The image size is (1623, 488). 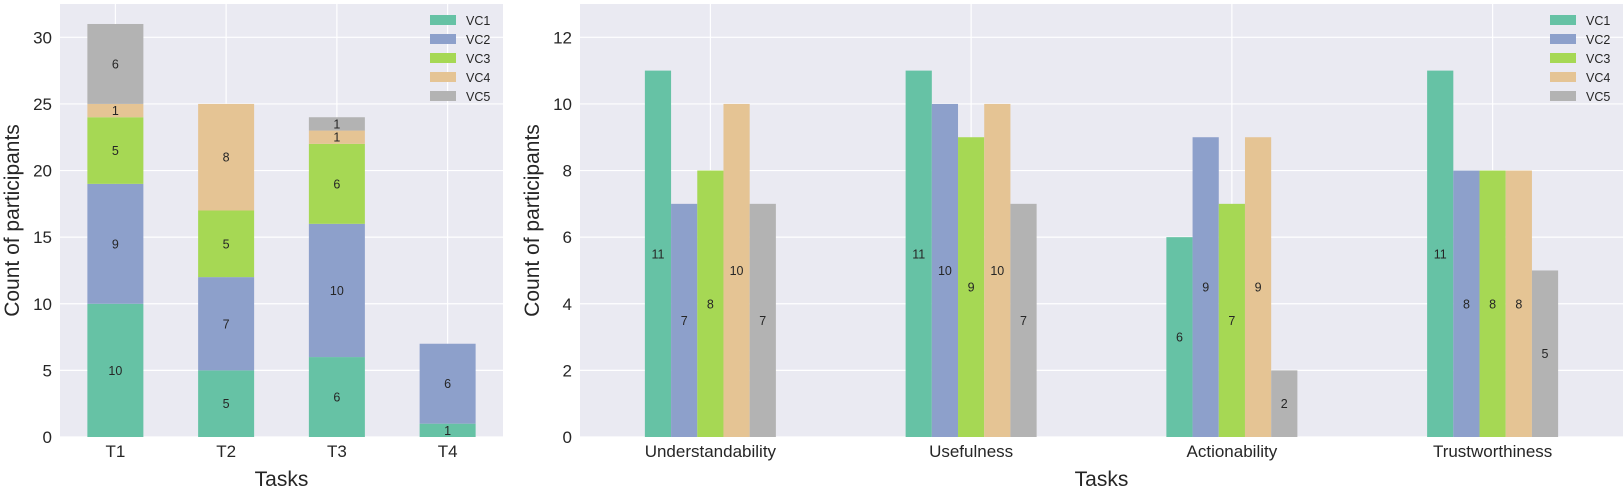 I want to click on legend-swatch-vc3, so click(x=1563, y=58).